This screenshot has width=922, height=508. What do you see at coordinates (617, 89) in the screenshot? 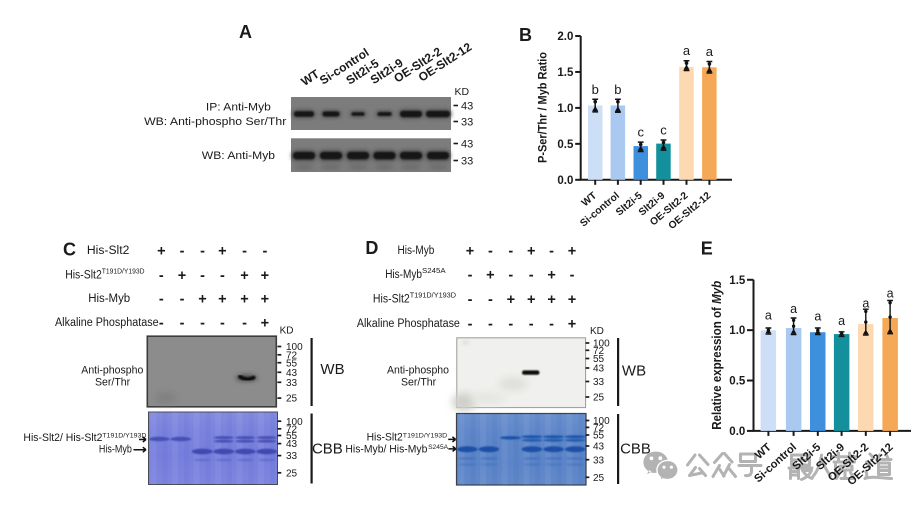
I see `svg-text: b` at bounding box center [617, 89].